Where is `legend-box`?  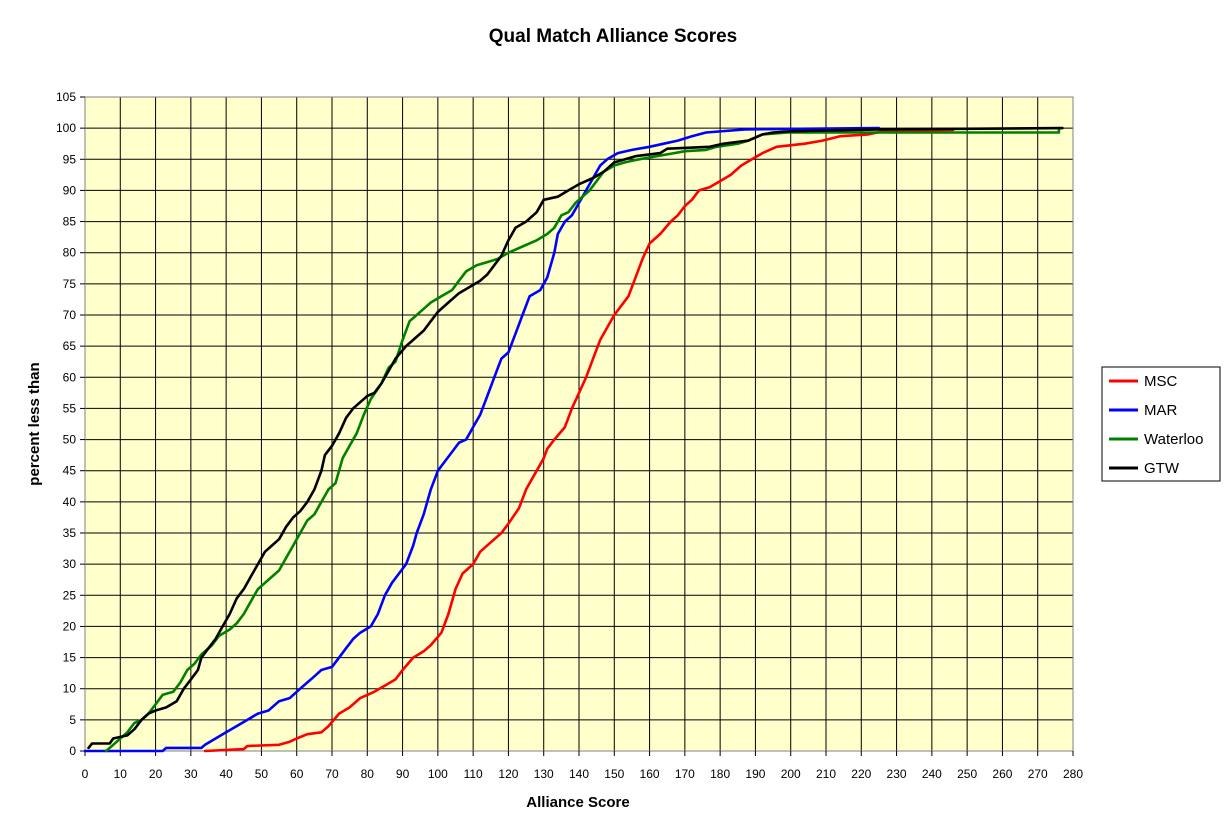
legend-box is located at coordinates (1161, 424).